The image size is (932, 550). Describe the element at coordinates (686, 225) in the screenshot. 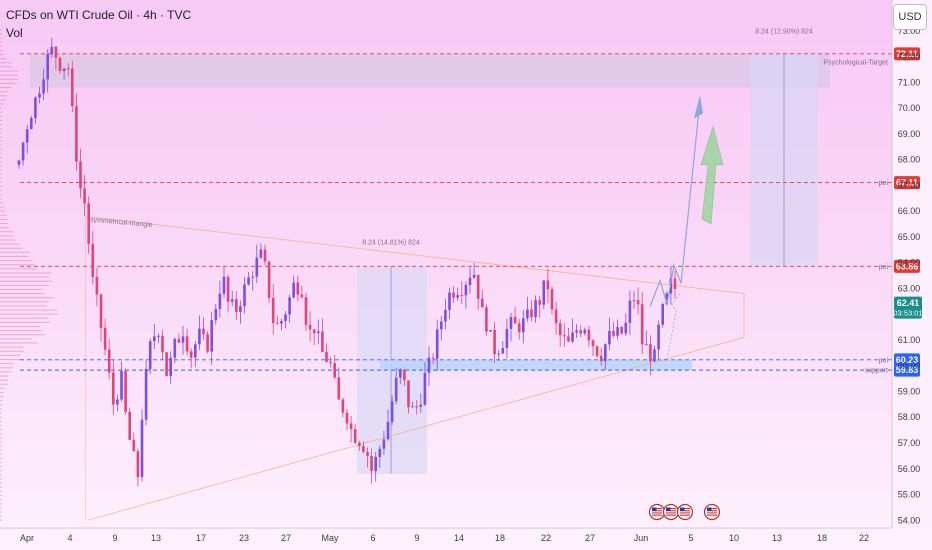

I see `projection` at that location.